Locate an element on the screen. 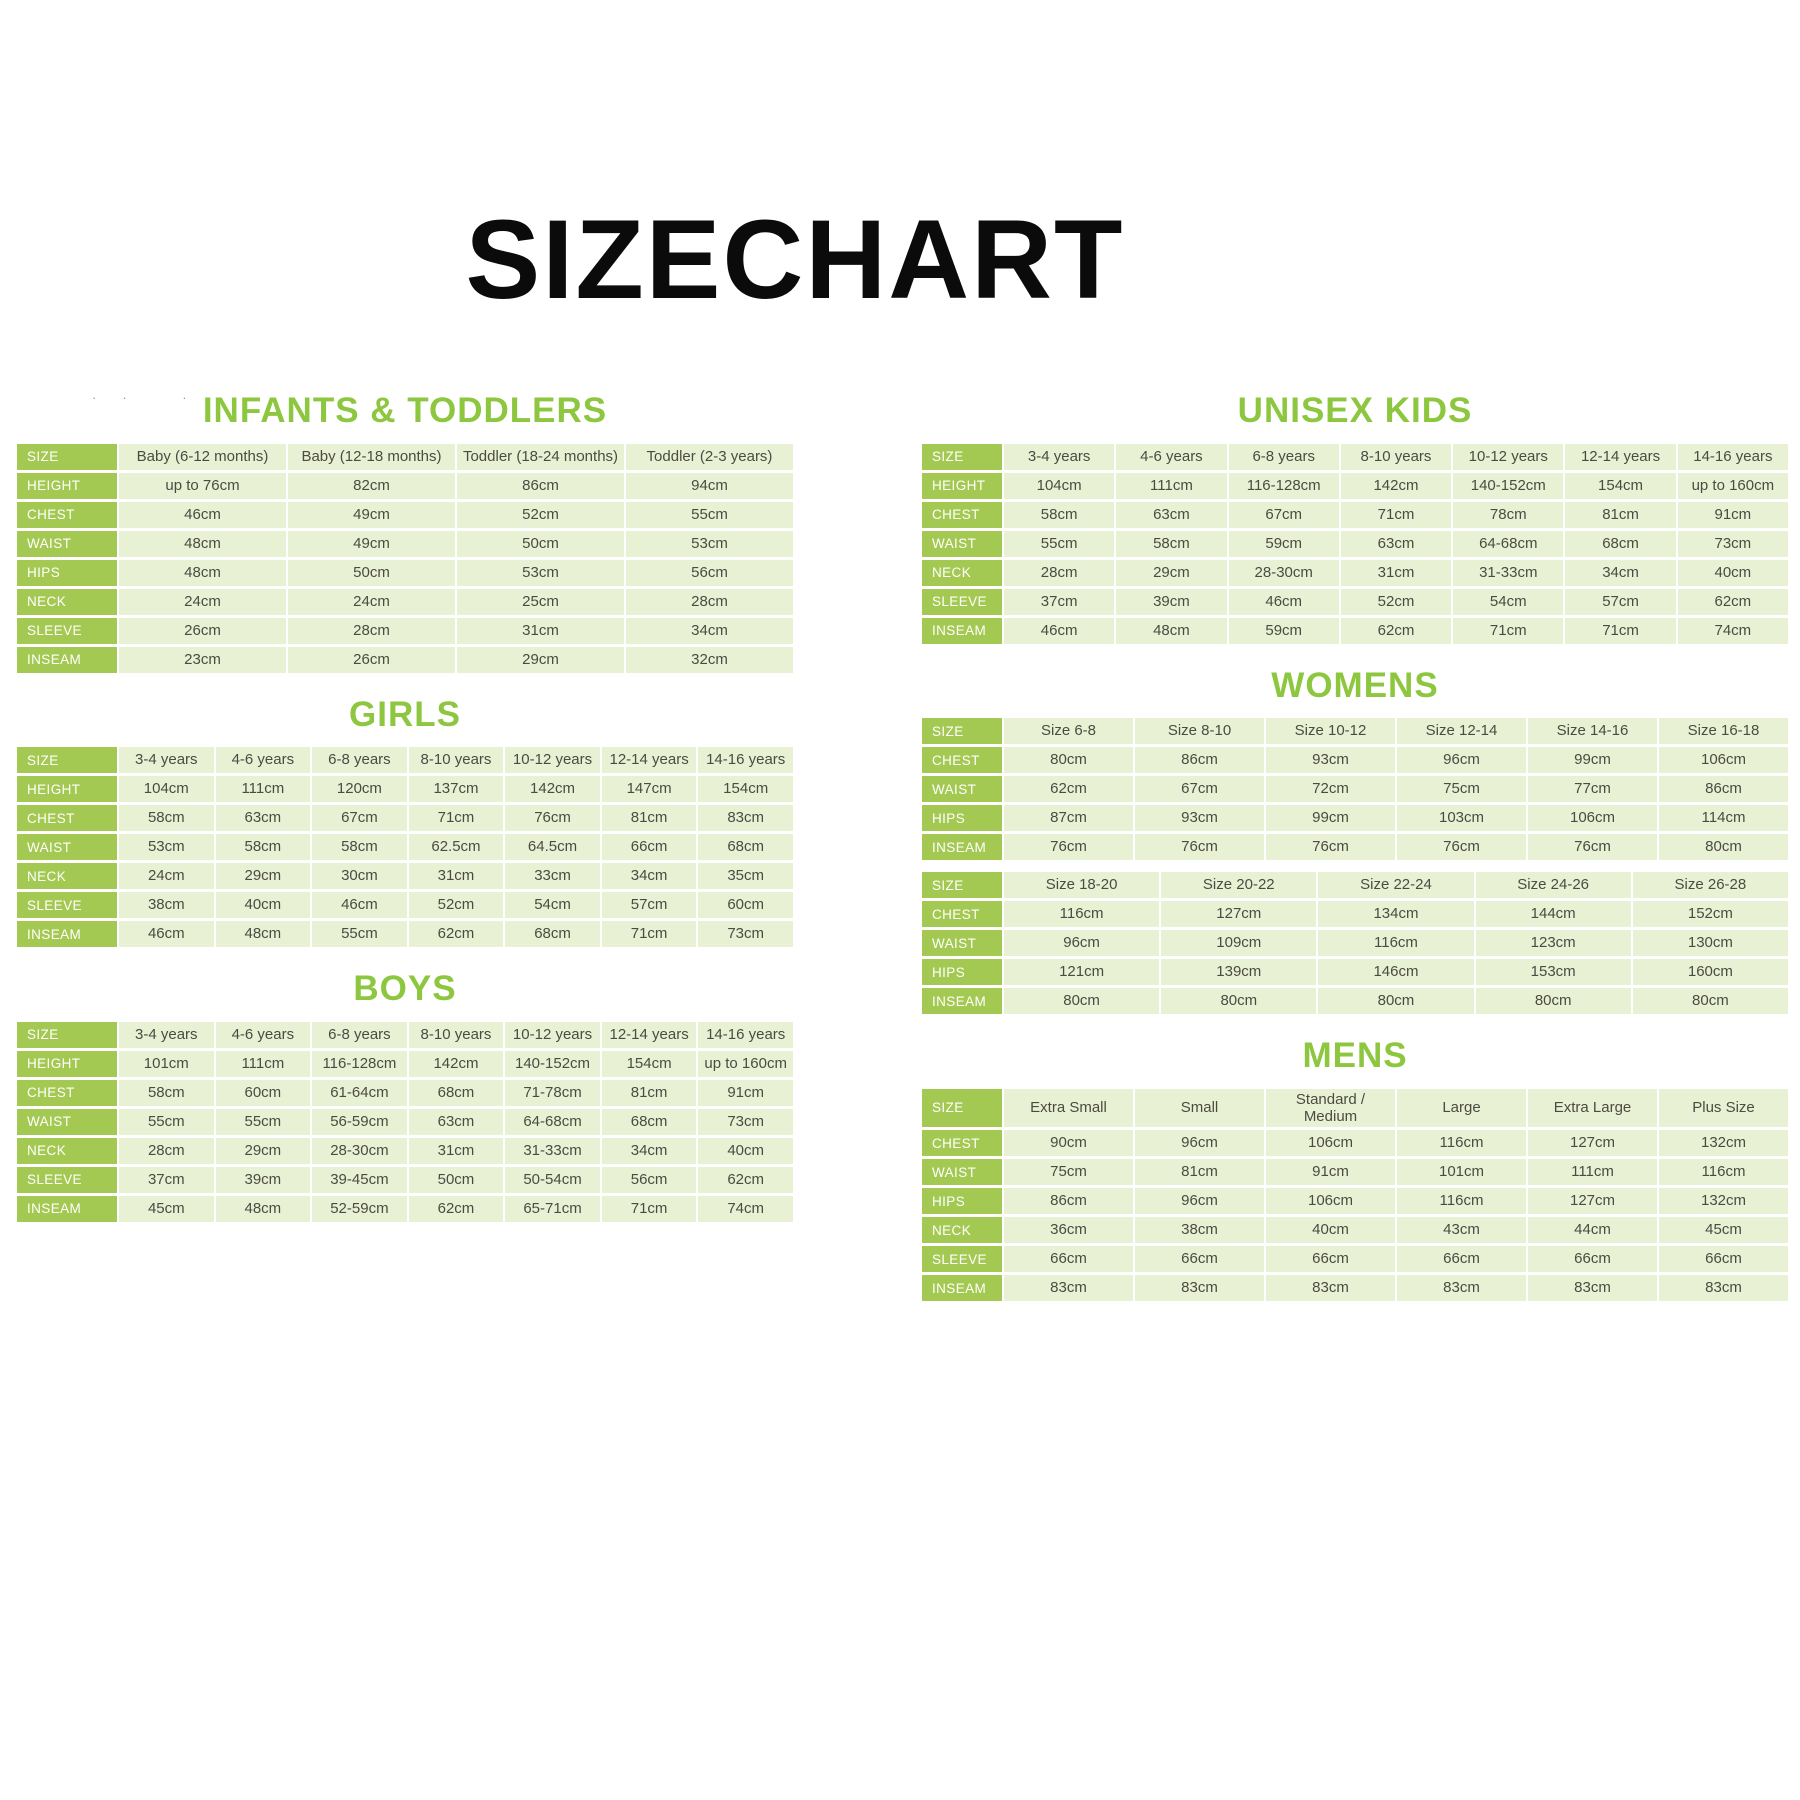 The height and width of the screenshot is (1800, 1800). cell: 62cm is located at coordinates (456, 934).